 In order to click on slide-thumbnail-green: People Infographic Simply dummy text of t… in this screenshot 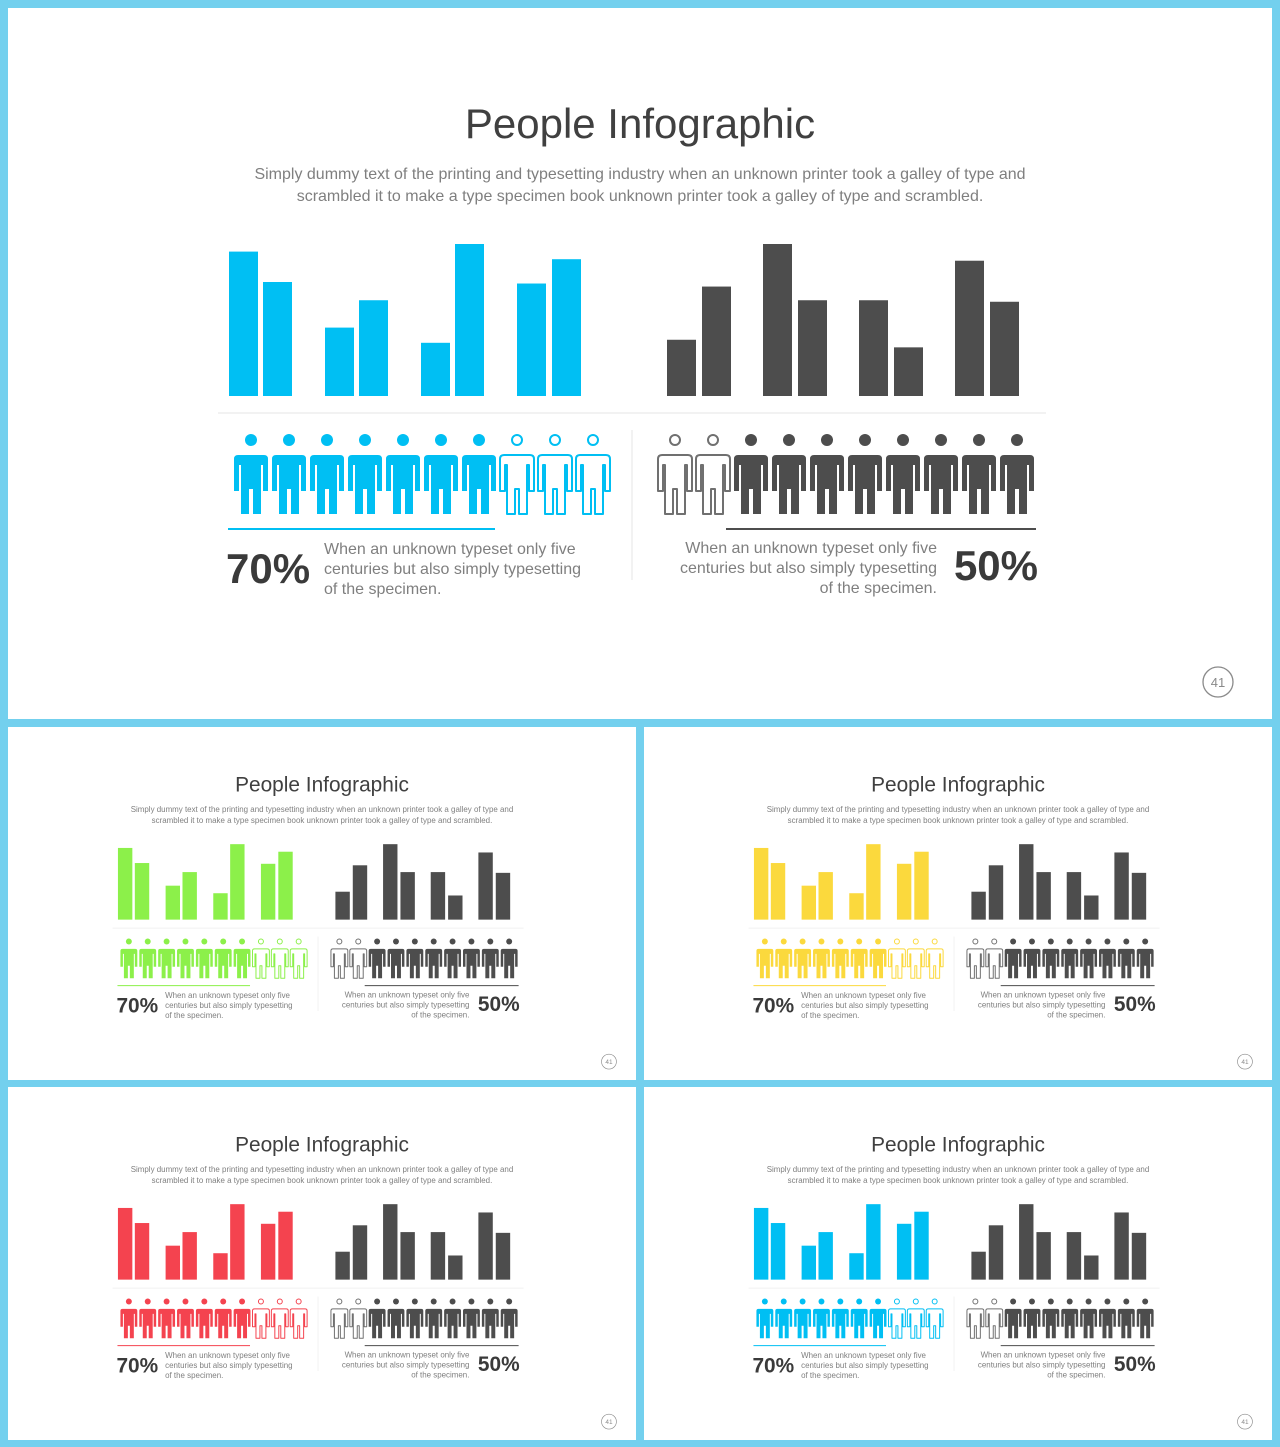, I will do `click(322, 903)`.